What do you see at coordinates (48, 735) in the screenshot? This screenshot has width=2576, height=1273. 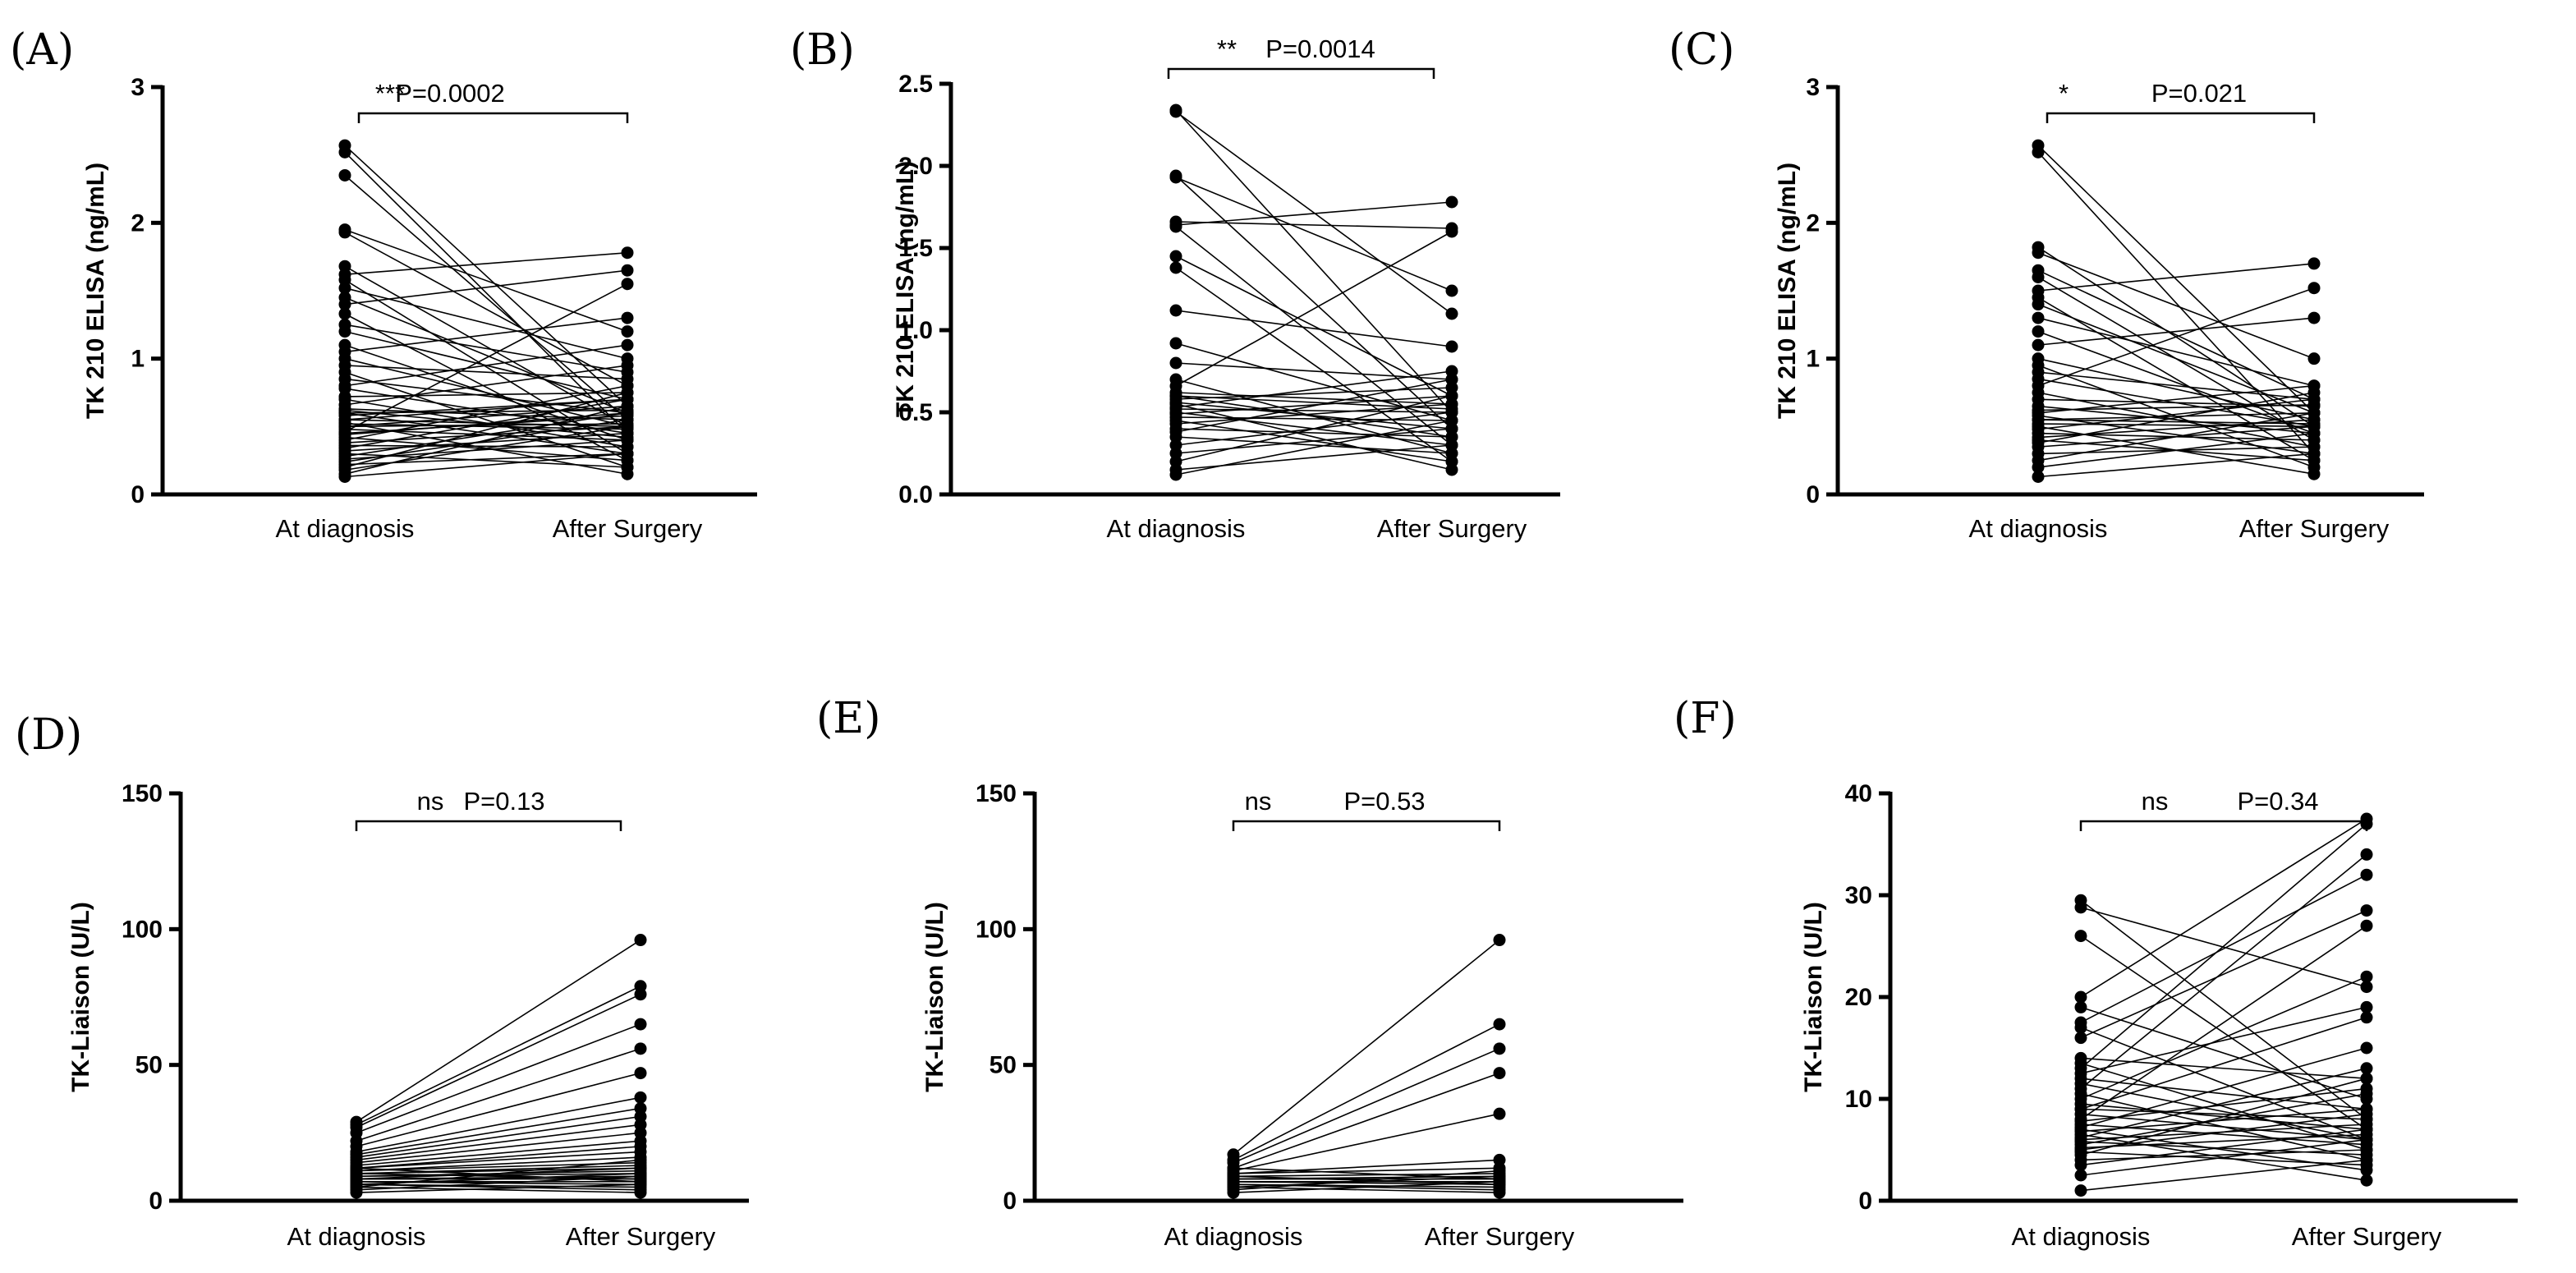 I see `panel-label: (D)` at bounding box center [48, 735].